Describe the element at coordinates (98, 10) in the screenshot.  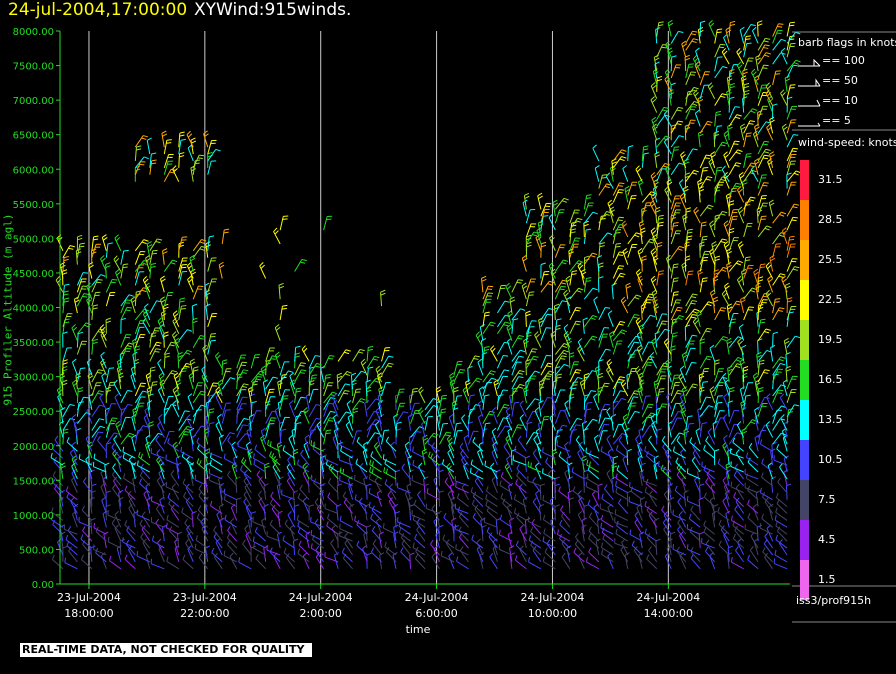
I see `chart-title-date: 24-jul-2004,17:00:00` at that location.